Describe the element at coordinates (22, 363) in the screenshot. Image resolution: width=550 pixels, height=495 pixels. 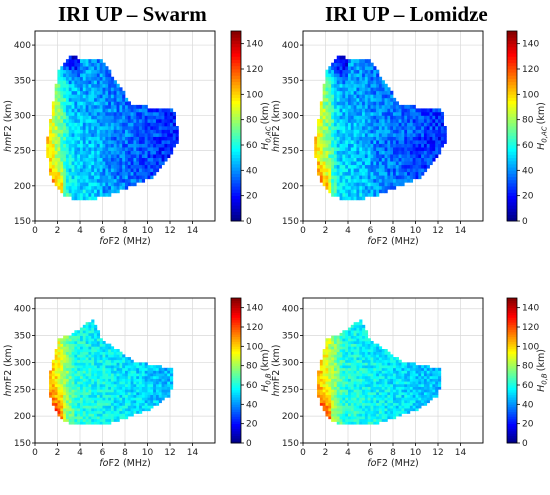
I see `y-tick-label: 300` at that location.